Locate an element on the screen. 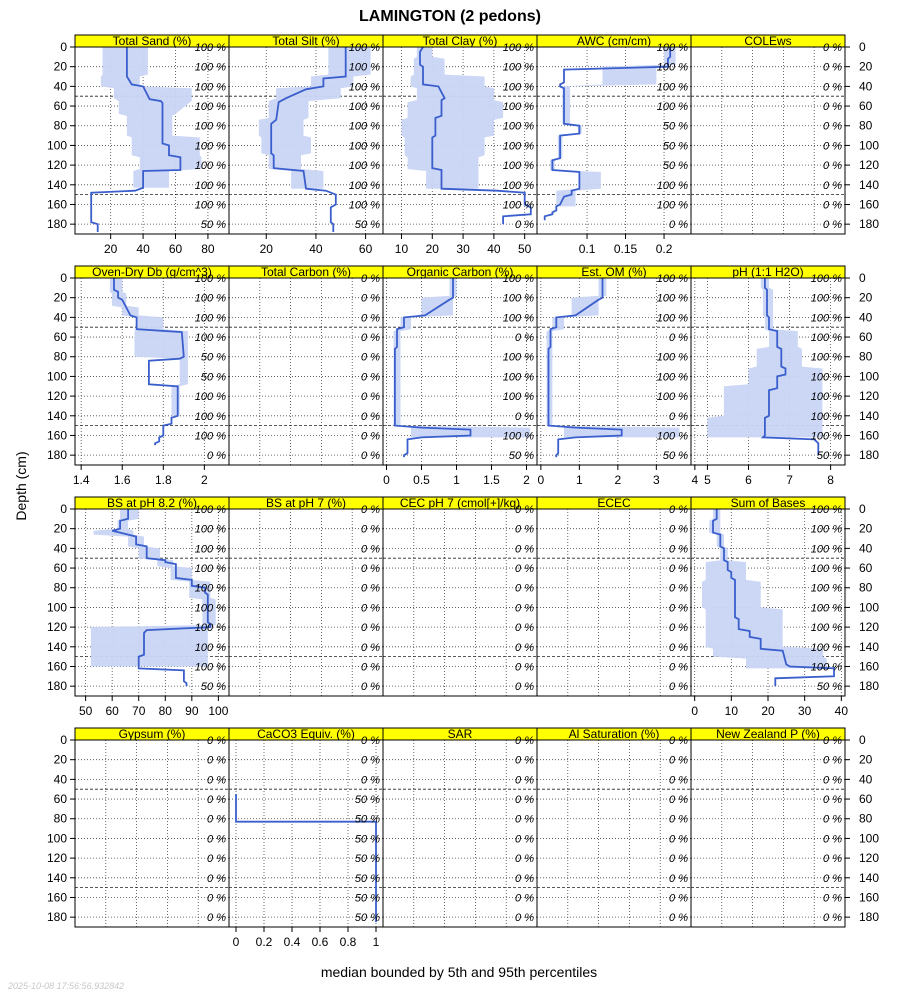 Image resolution: width=900 pixels, height=1000 pixels. panel-strip-label: Gypsum (%) is located at coordinates (152, 734).